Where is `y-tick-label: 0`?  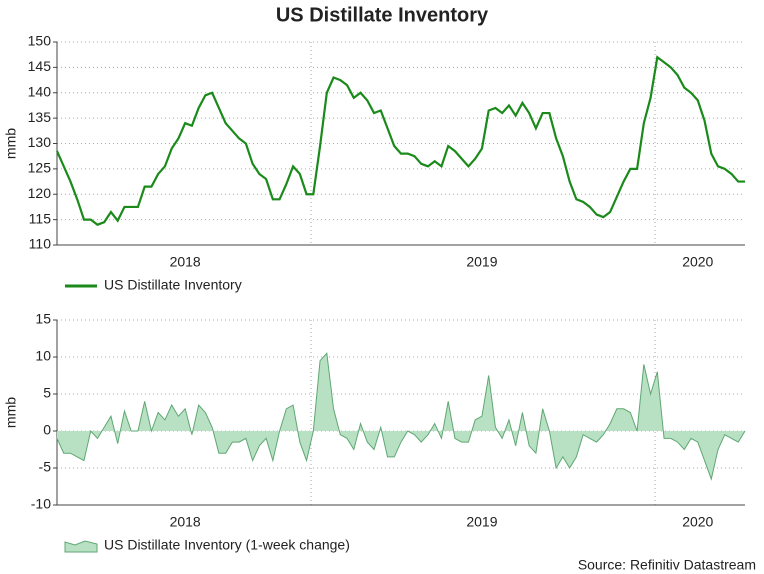
y-tick-label: 0 is located at coordinates (47, 430).